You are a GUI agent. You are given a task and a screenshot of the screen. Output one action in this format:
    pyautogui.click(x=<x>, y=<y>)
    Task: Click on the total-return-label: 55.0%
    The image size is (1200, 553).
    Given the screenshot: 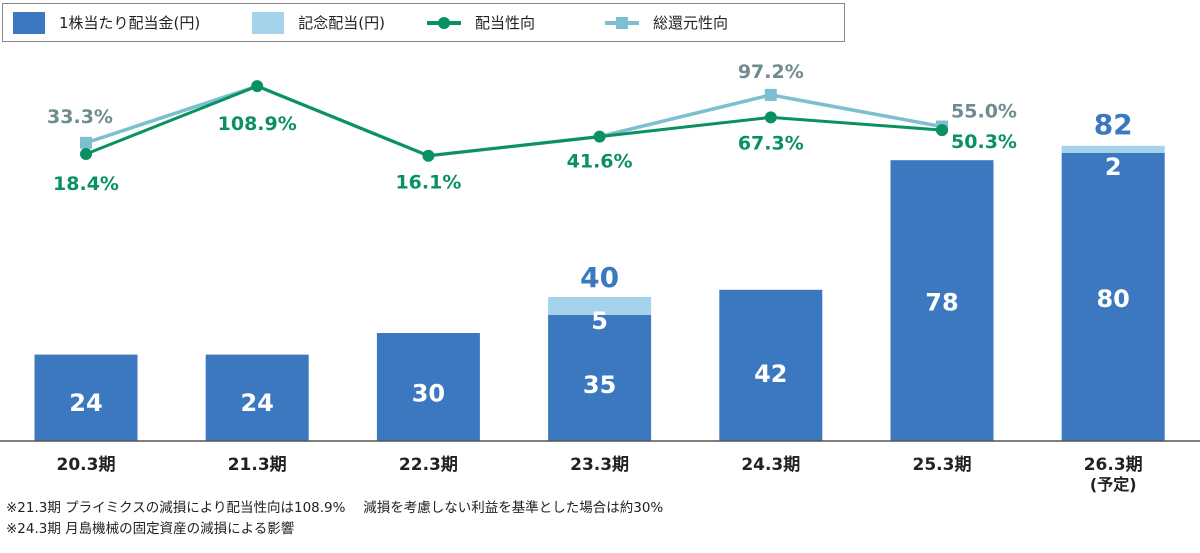 What is the action you would take?
    pyautogui.click(x=984, y=112)
    